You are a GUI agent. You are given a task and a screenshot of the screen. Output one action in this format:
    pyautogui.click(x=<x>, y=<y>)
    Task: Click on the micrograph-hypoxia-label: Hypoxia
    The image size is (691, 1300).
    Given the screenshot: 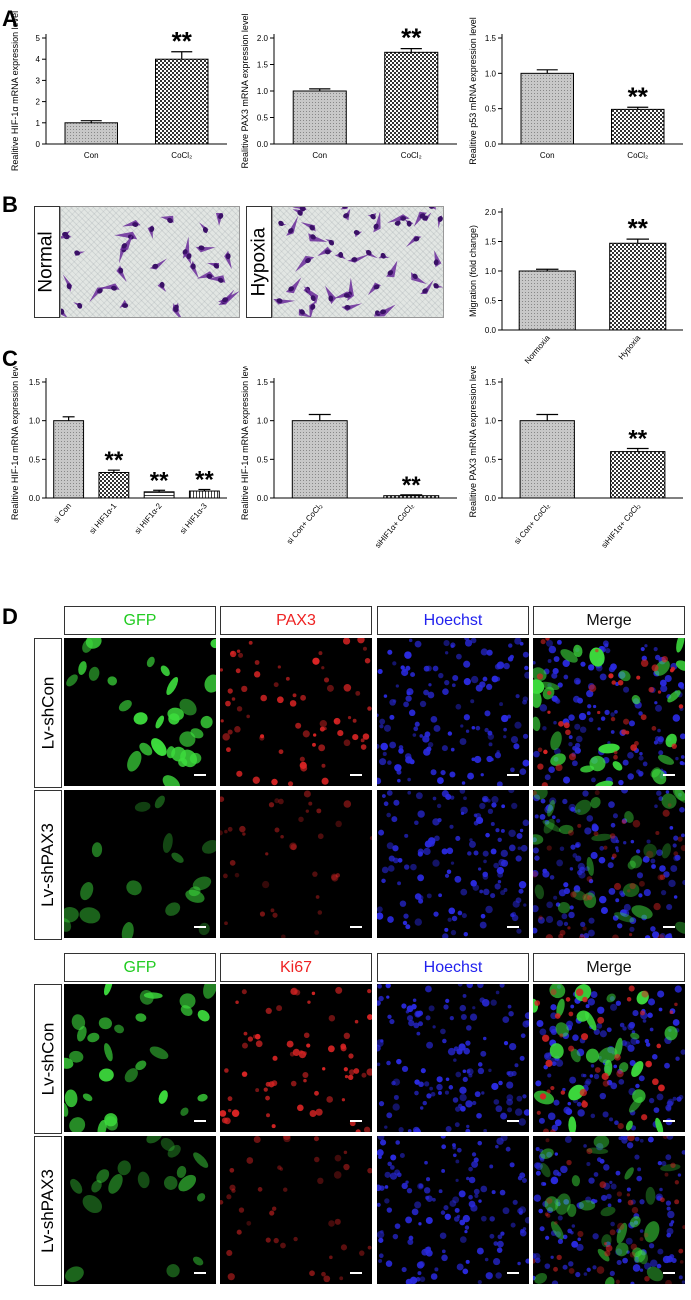 What is the action you would take?
    pyautogui.click(x=259, y=262)
    